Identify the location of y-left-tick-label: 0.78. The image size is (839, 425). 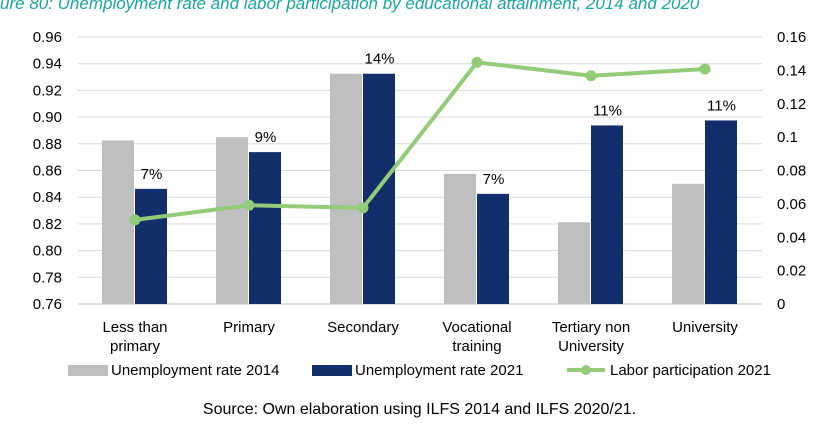
(47, 277).